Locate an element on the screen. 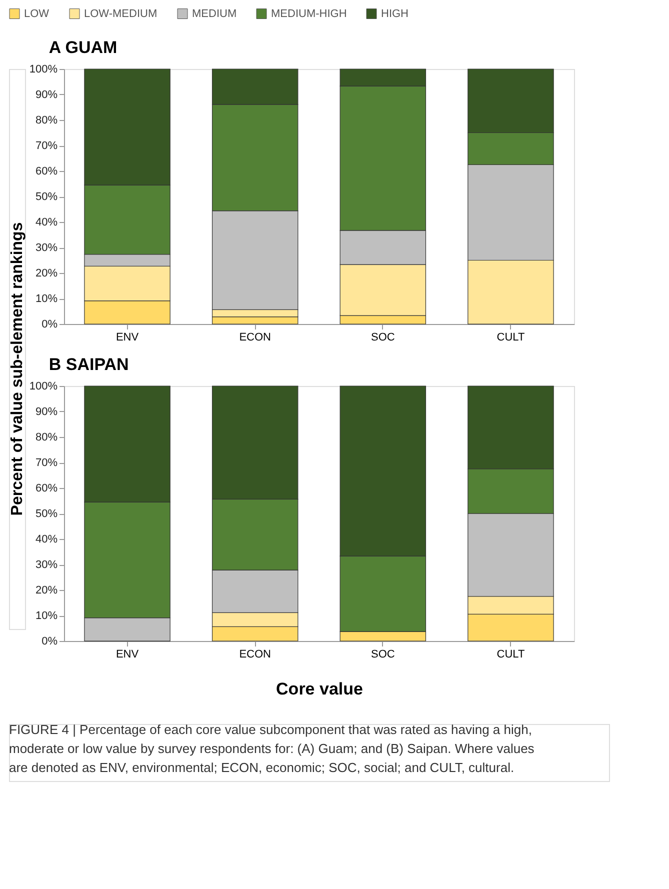  chart-title: B SAIPAN is located at coordinates (88, 364).